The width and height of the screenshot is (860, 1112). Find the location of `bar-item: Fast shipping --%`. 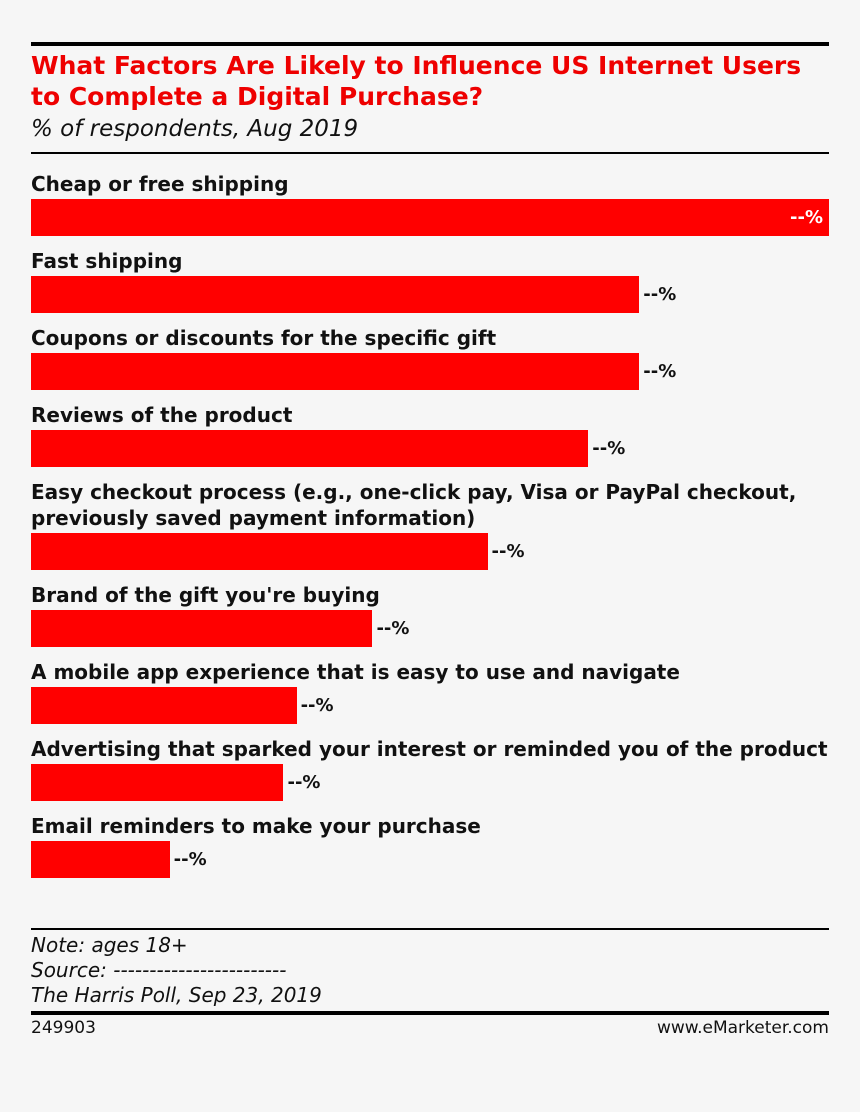

bar-item: Fast shipping --% is located at coordinates (430, 280).